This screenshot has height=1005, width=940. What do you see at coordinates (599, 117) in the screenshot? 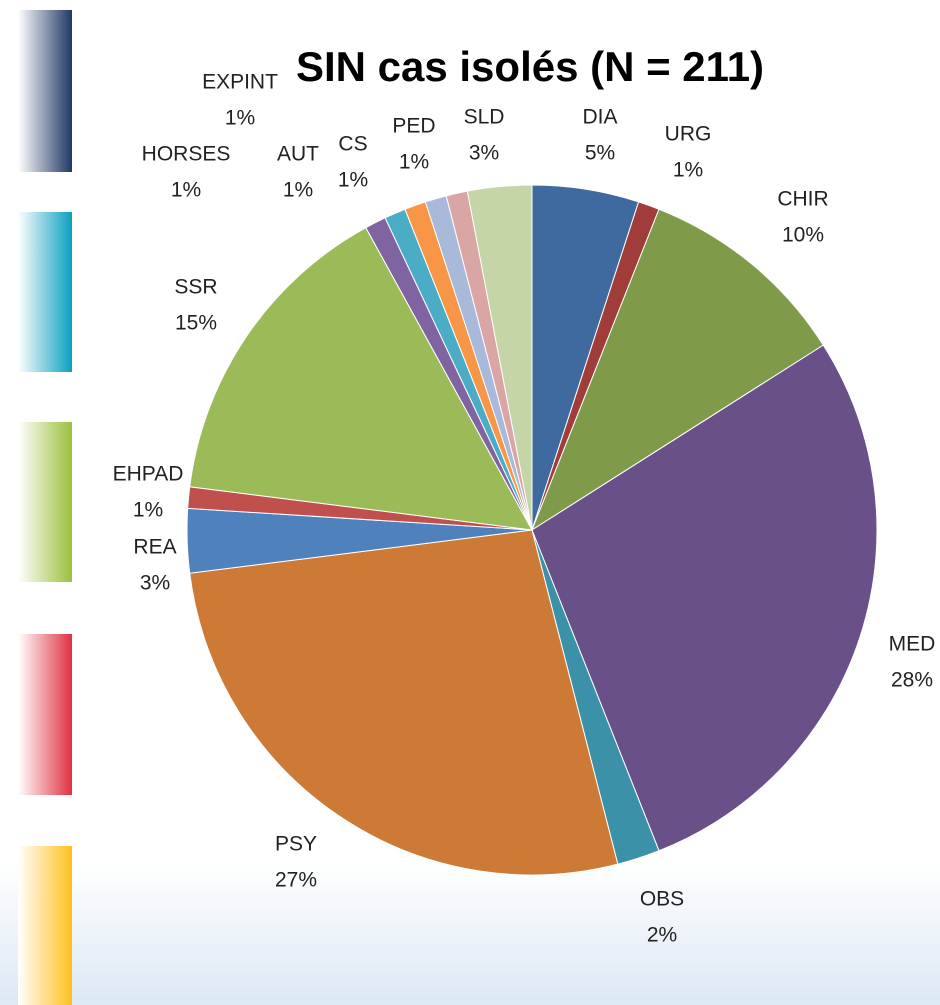
I see `slice-label: DIA` at bounding box center [599, 117].